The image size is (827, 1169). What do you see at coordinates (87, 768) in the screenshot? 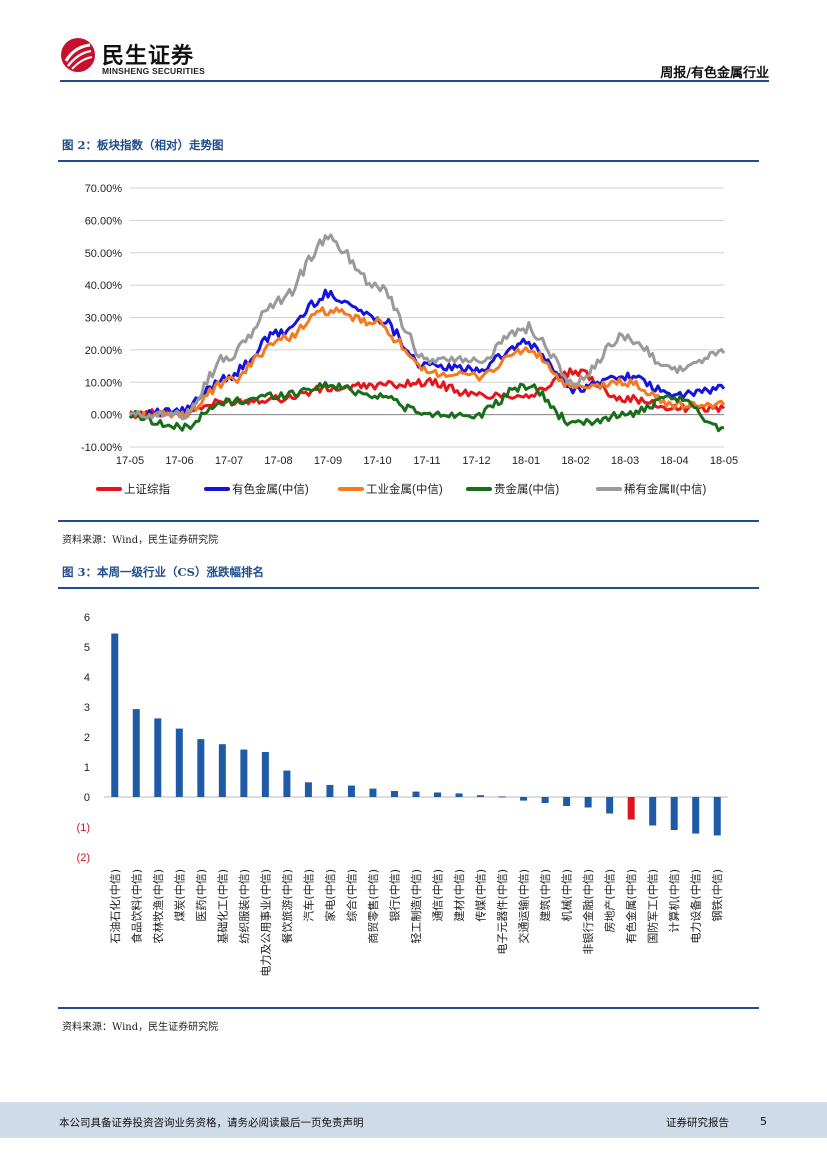
I see `y-tick-label: 1` at bounding box center [87, 768].